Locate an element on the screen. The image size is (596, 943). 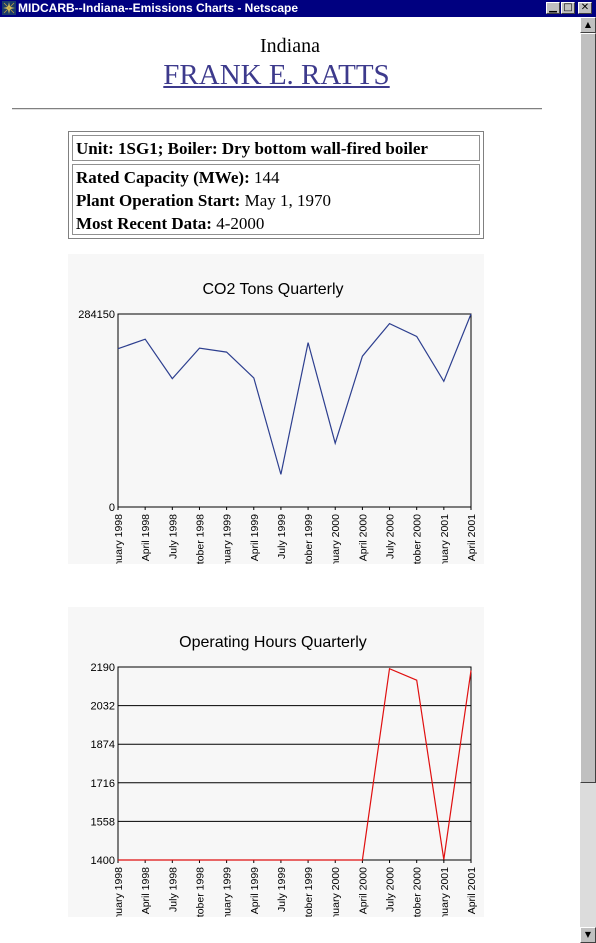
horizontal-rule is located at coordinates (277, 109).